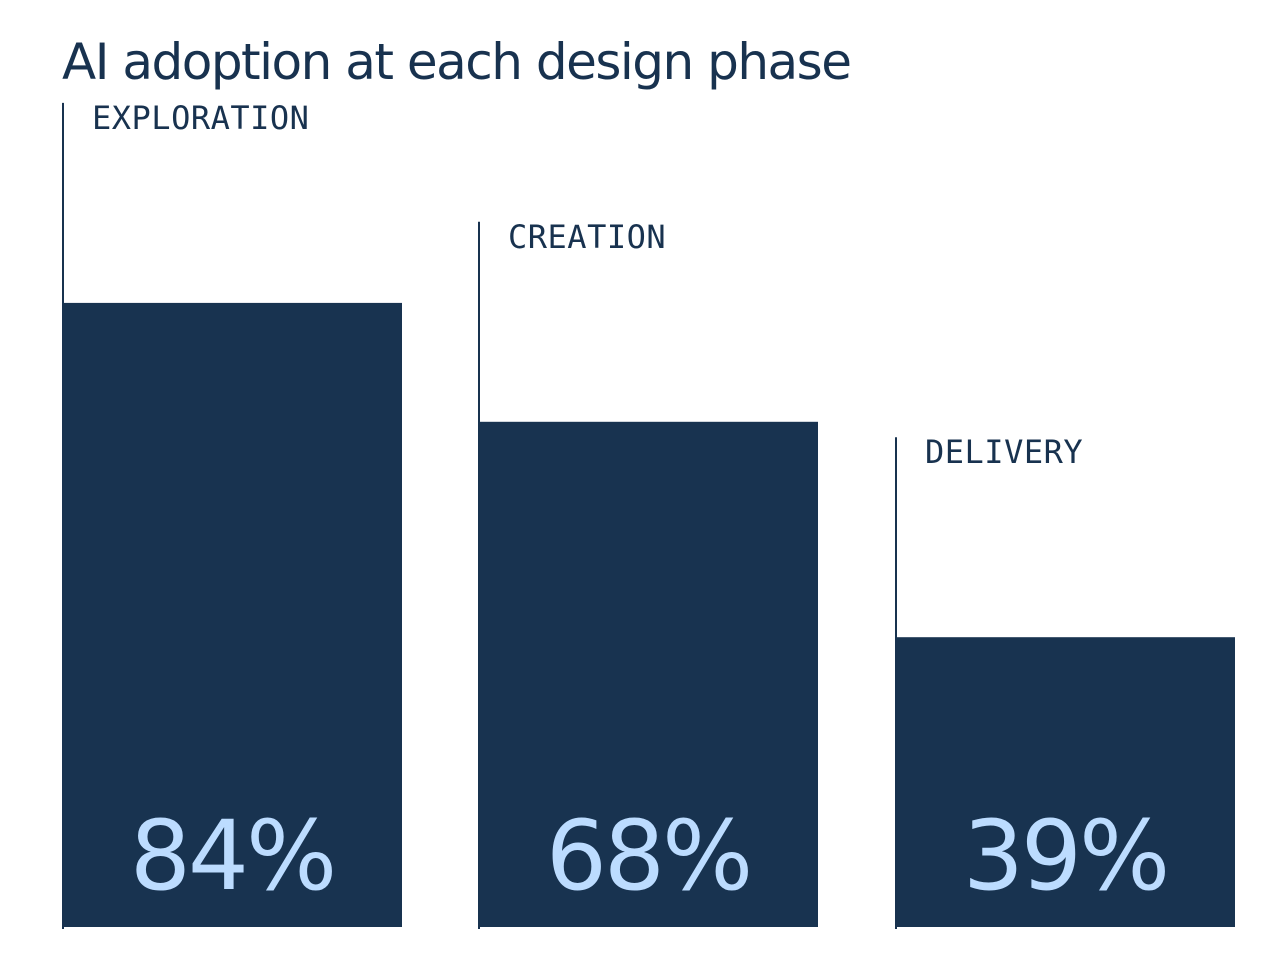  Describe the element at coordinates (1004, 452) in the screenshot. I see `category-label: DELIVERY` at that location.